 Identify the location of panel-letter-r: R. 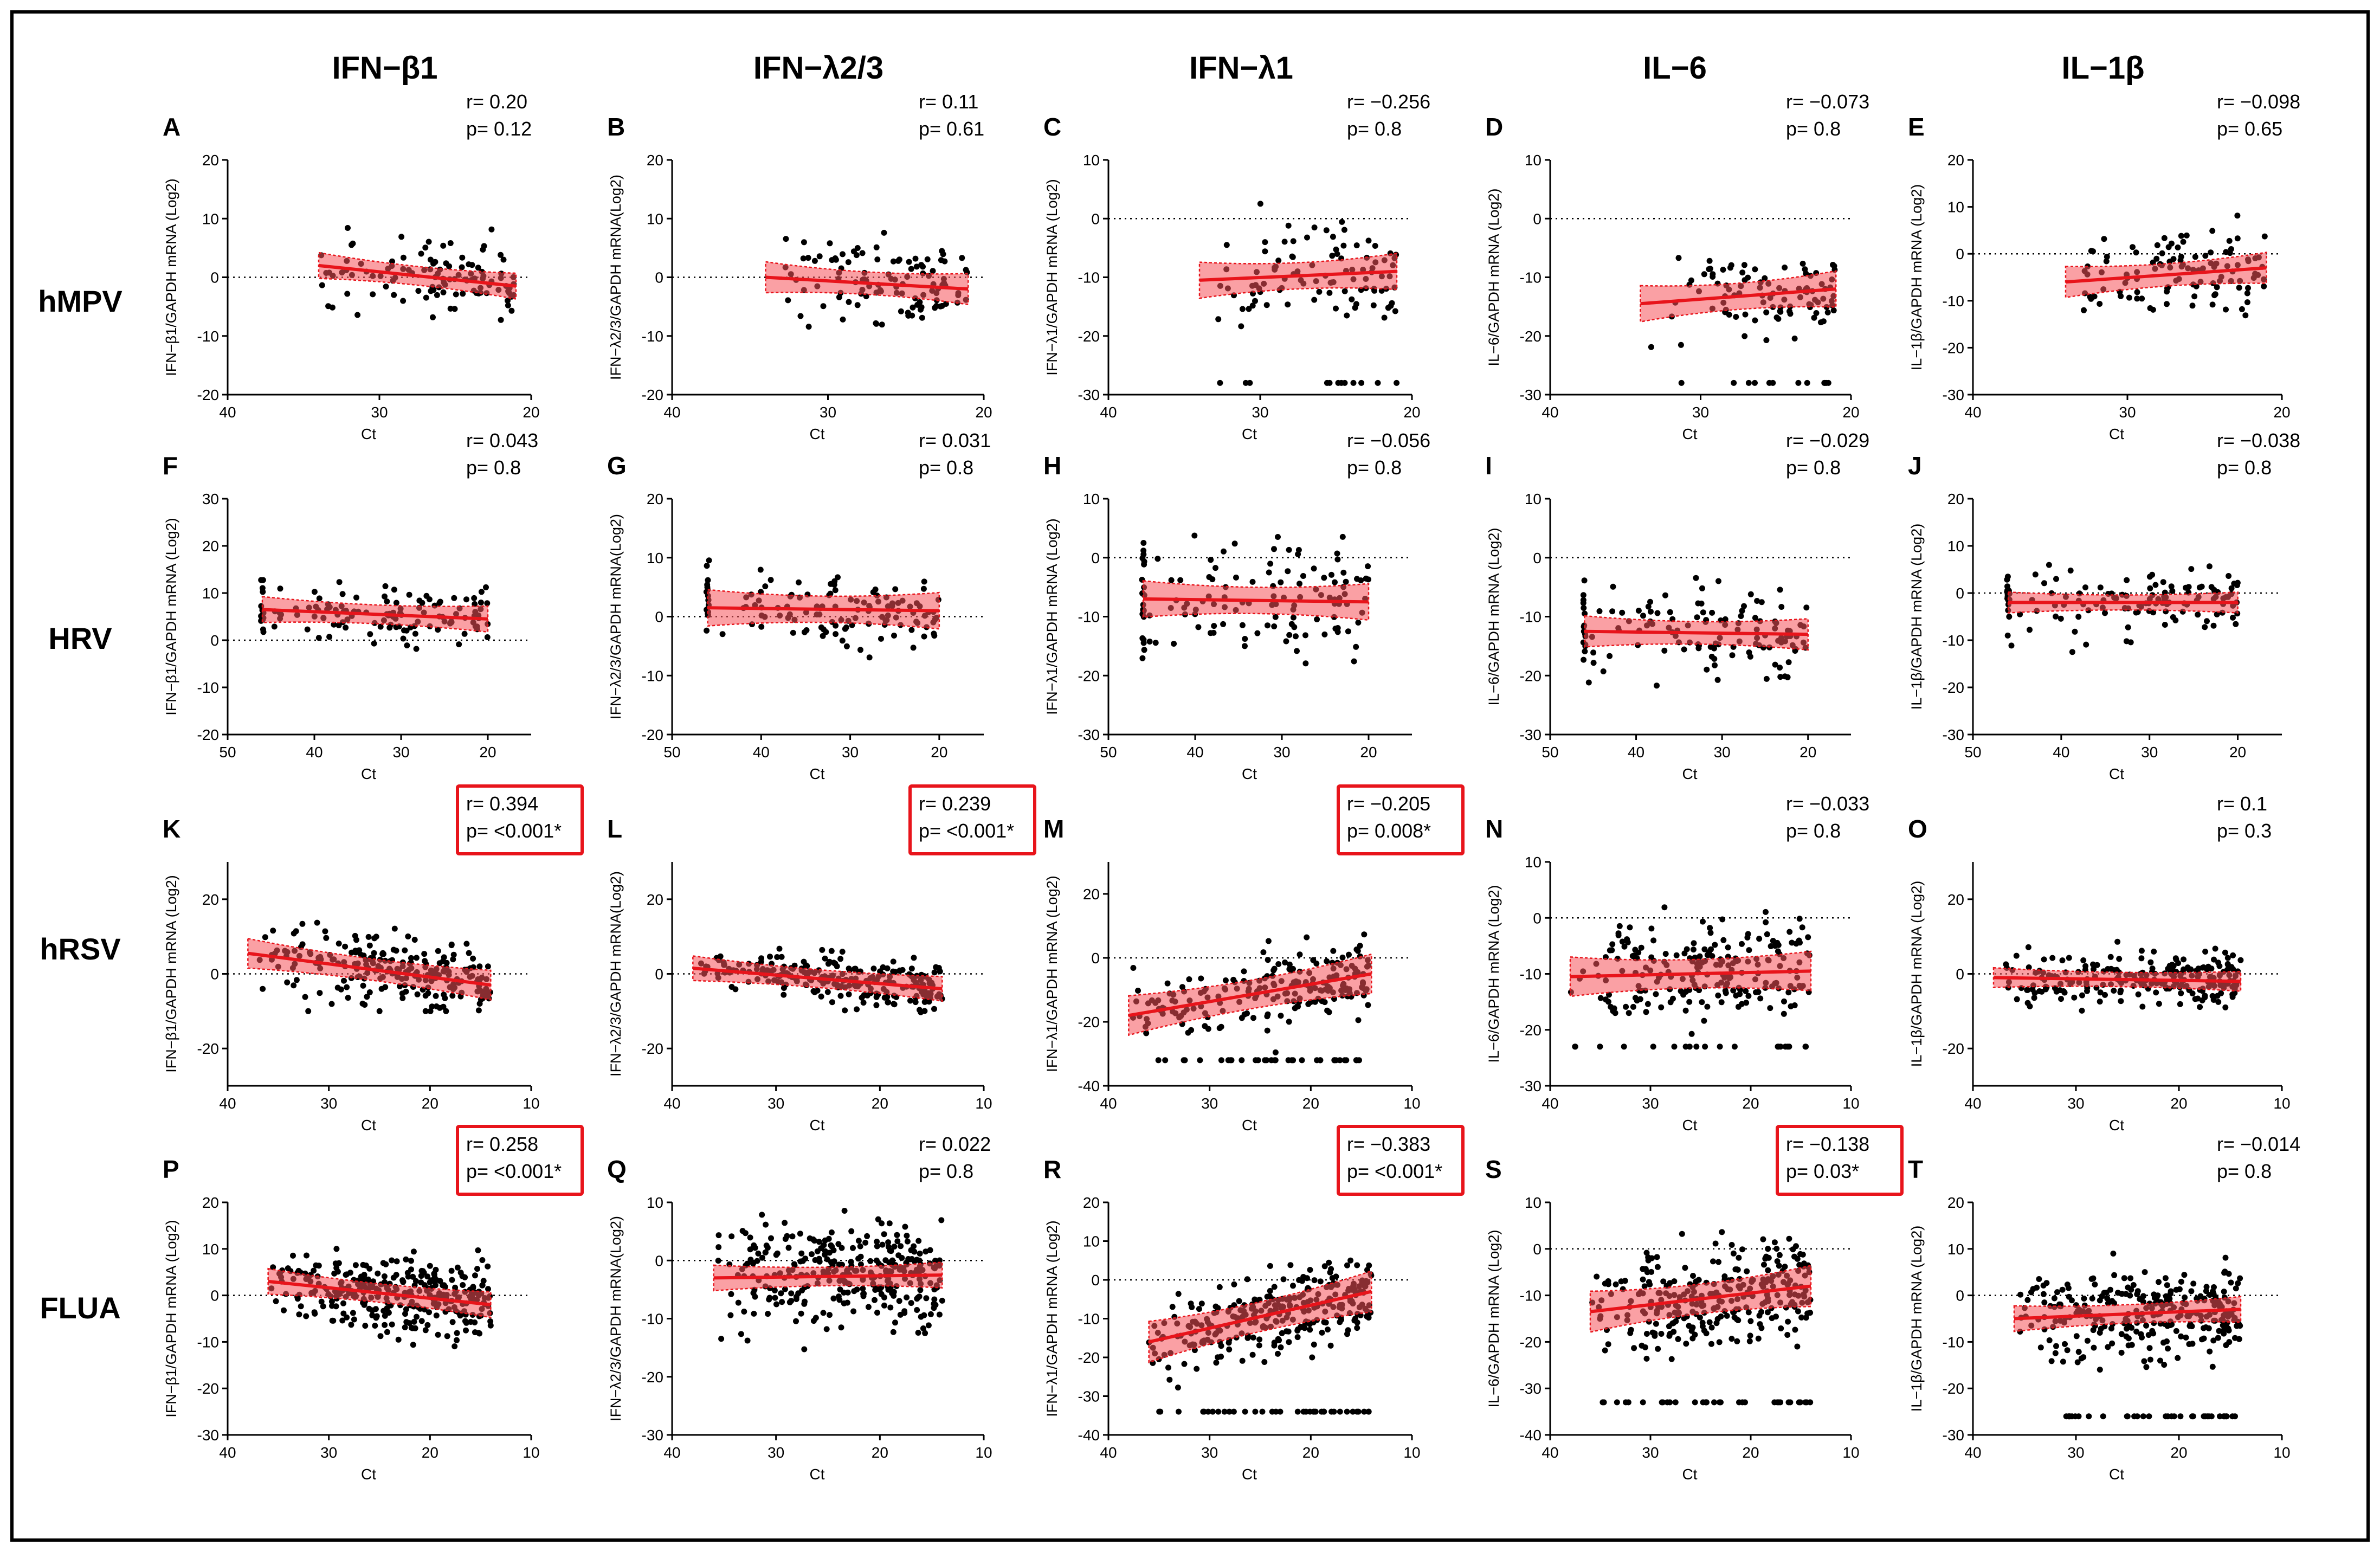
(1052, 1169).